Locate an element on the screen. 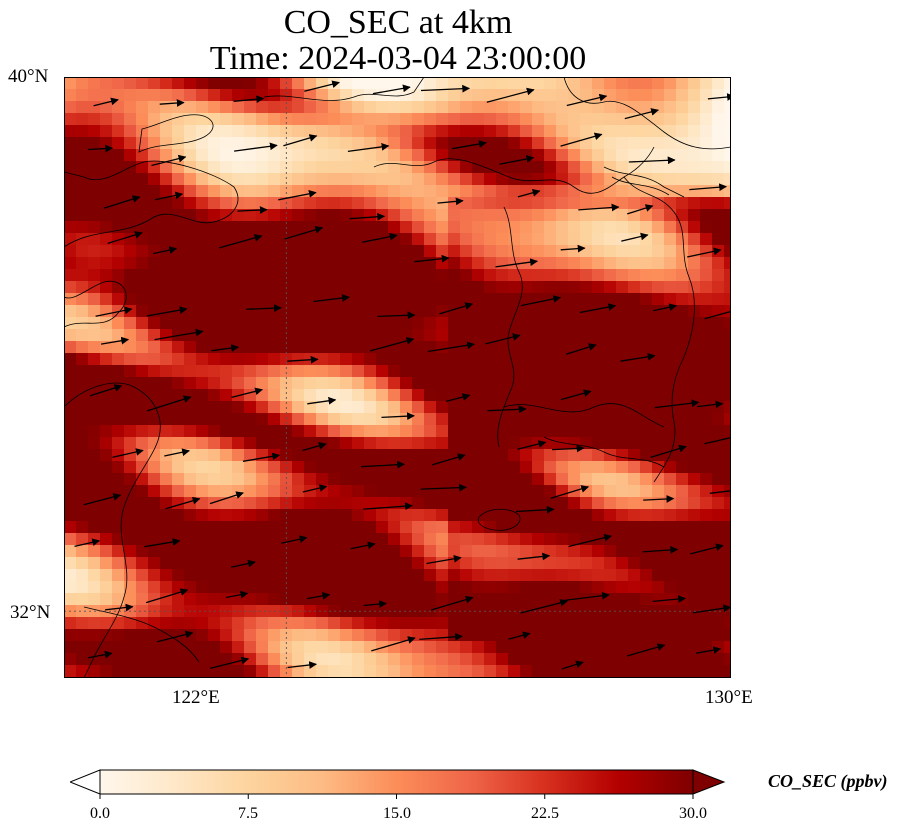  colorbar-under-arrow is located at coordinates (85, 782).